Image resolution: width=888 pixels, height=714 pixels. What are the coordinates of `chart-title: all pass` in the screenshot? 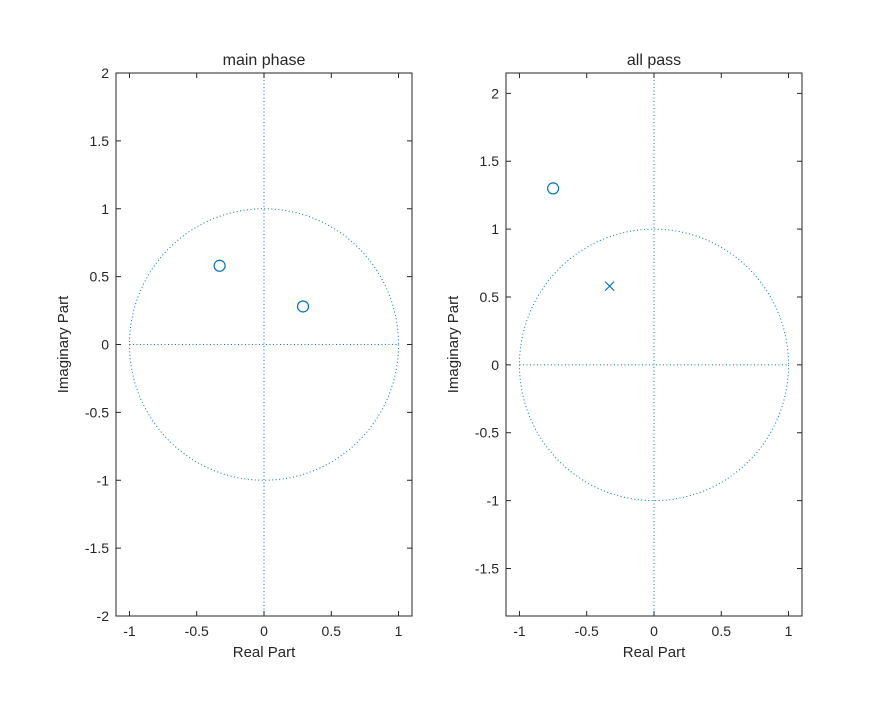 It's located at (654, 60).